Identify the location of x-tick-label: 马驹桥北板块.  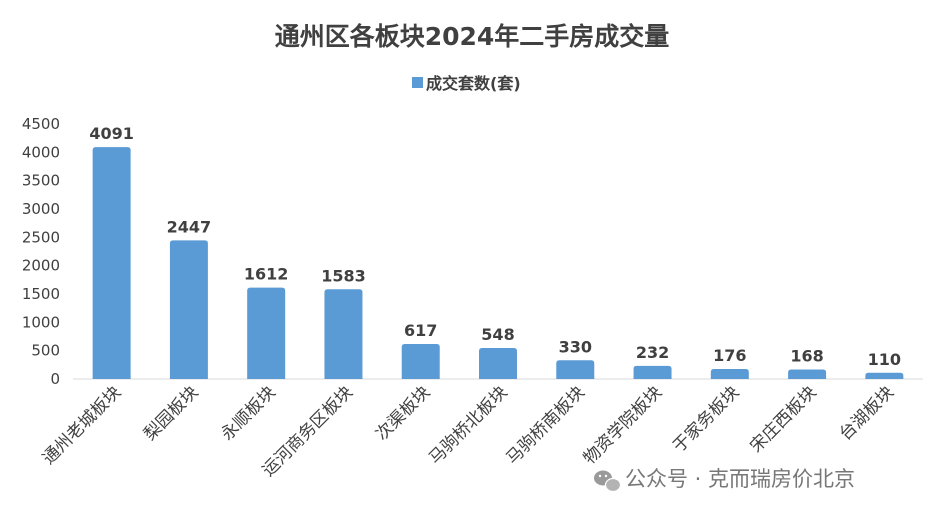
(468, 425).